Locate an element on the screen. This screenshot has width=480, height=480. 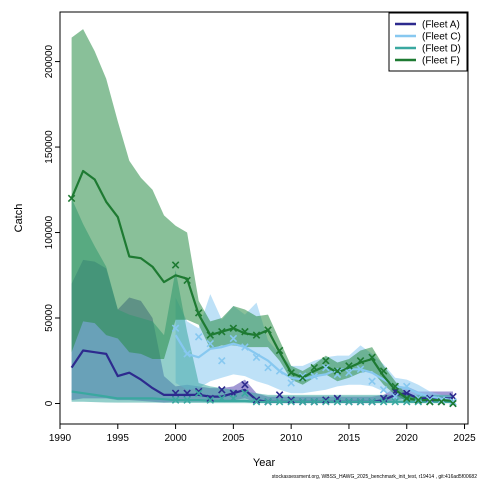
x-tick-label: 2000 is located at coordinates (175, 438).